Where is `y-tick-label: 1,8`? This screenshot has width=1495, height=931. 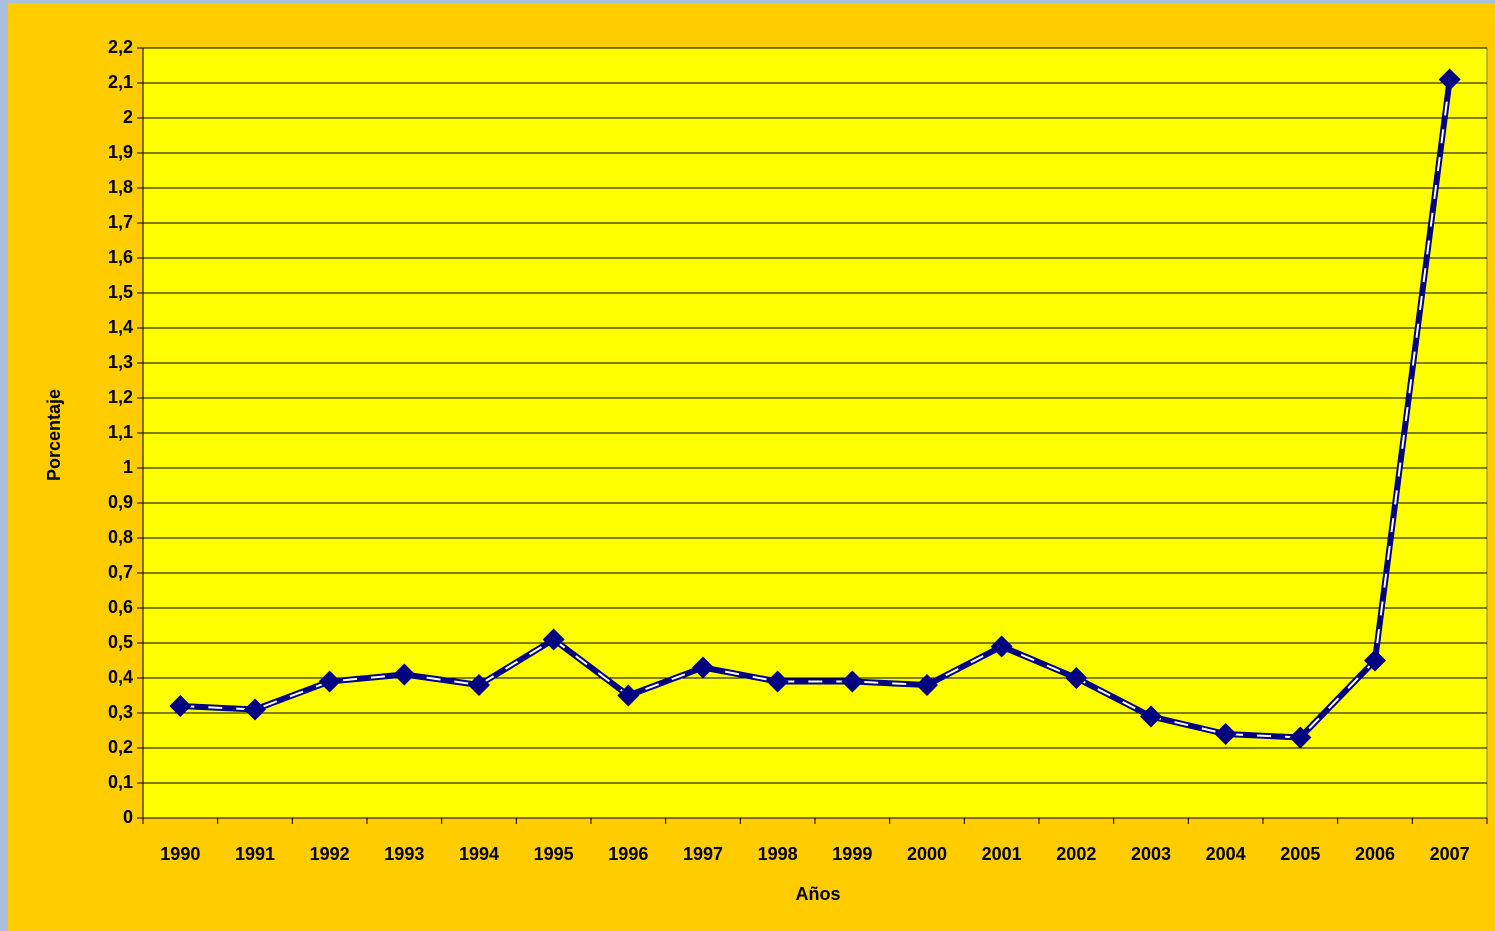
y-tick-label: 1,8 is located at coordinates (120, 187).